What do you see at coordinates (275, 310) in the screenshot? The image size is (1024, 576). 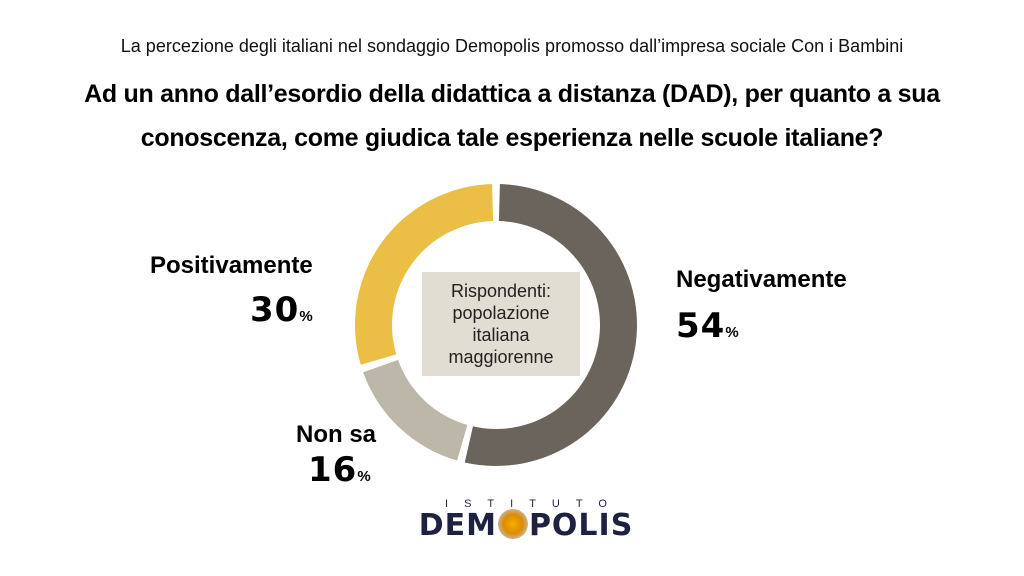 I see `value-positivamente-number: 30` at bounding box center [275, 310].